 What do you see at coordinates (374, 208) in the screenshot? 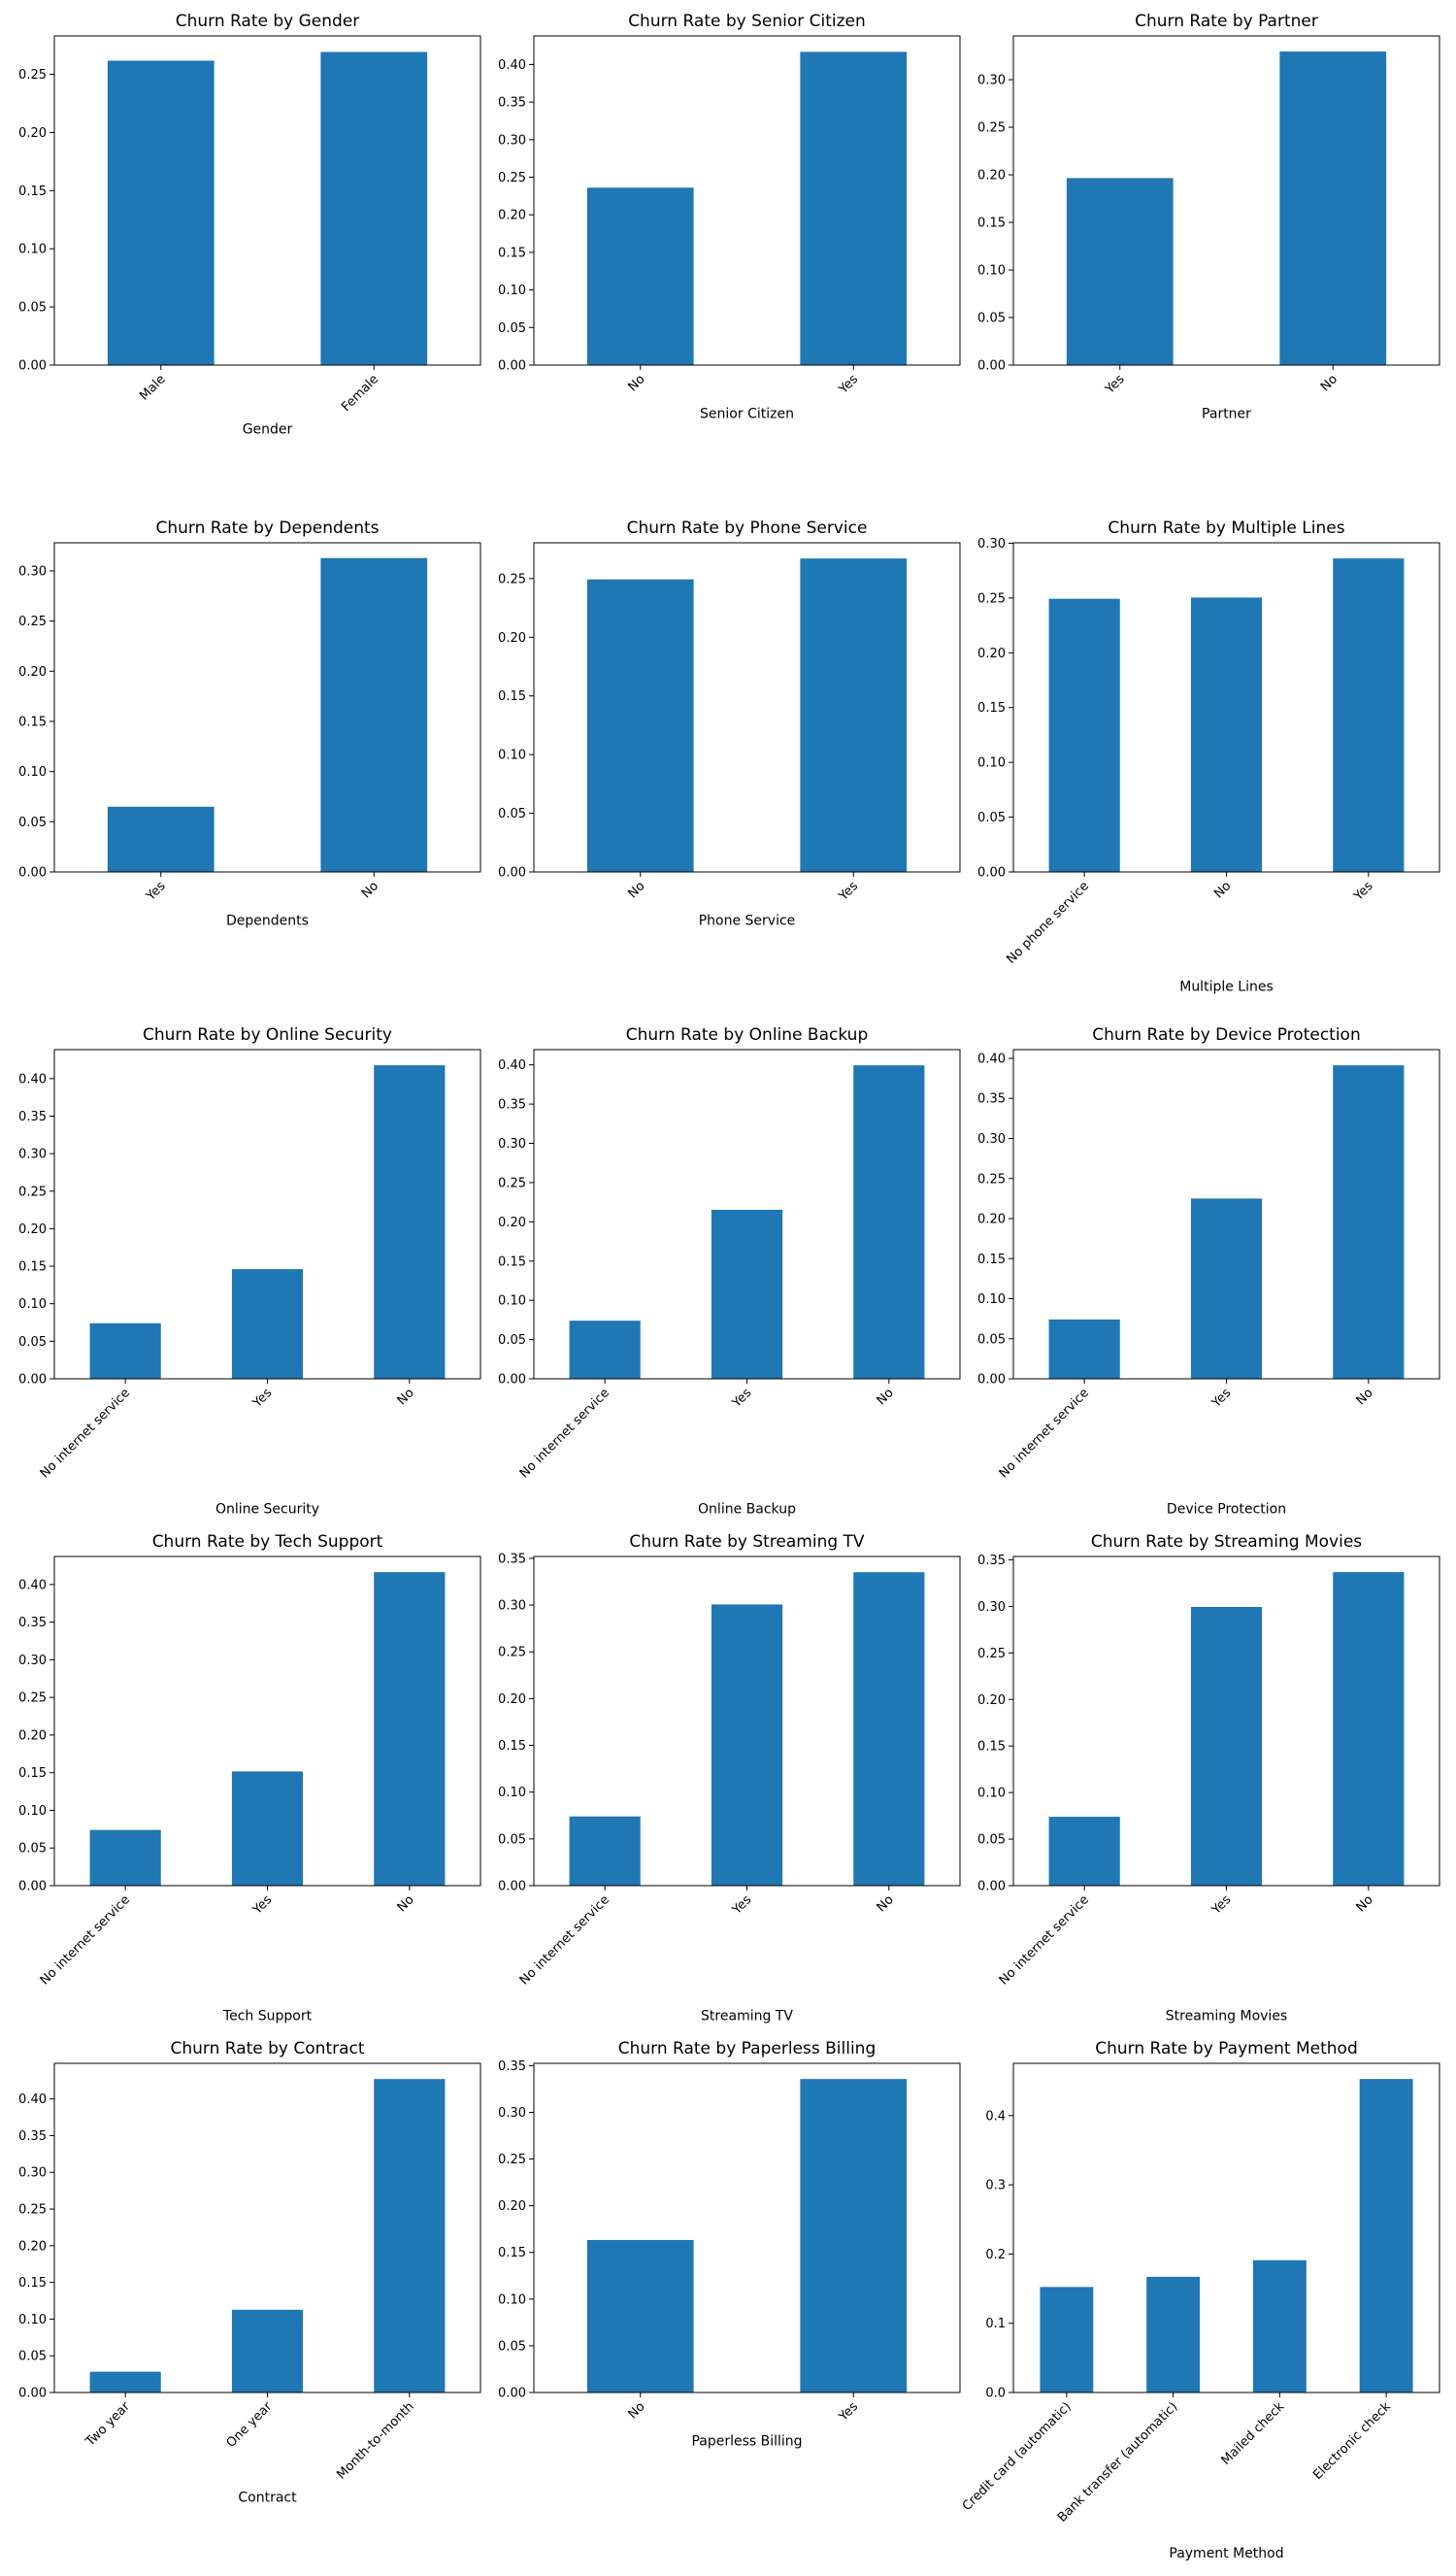
I see `bar-female` at bounding box center [374, 208].